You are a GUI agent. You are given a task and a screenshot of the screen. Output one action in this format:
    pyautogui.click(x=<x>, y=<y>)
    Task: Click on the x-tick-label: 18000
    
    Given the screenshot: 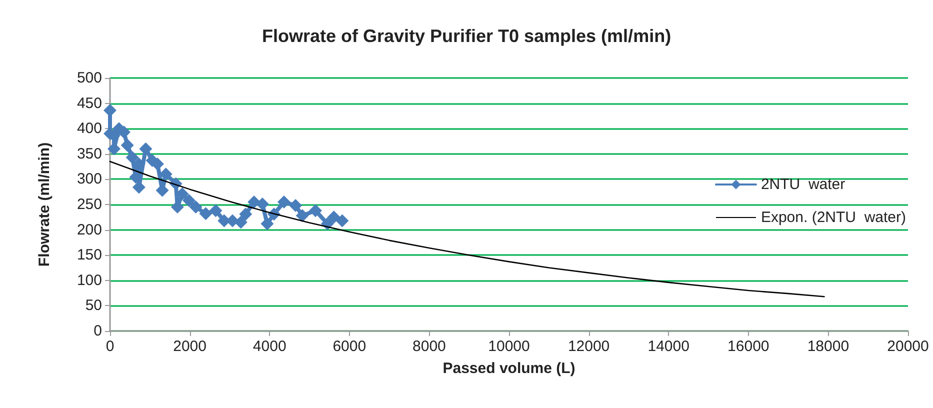 What is the action you would take?
    pyautogui.click(x=828, y=346)
    